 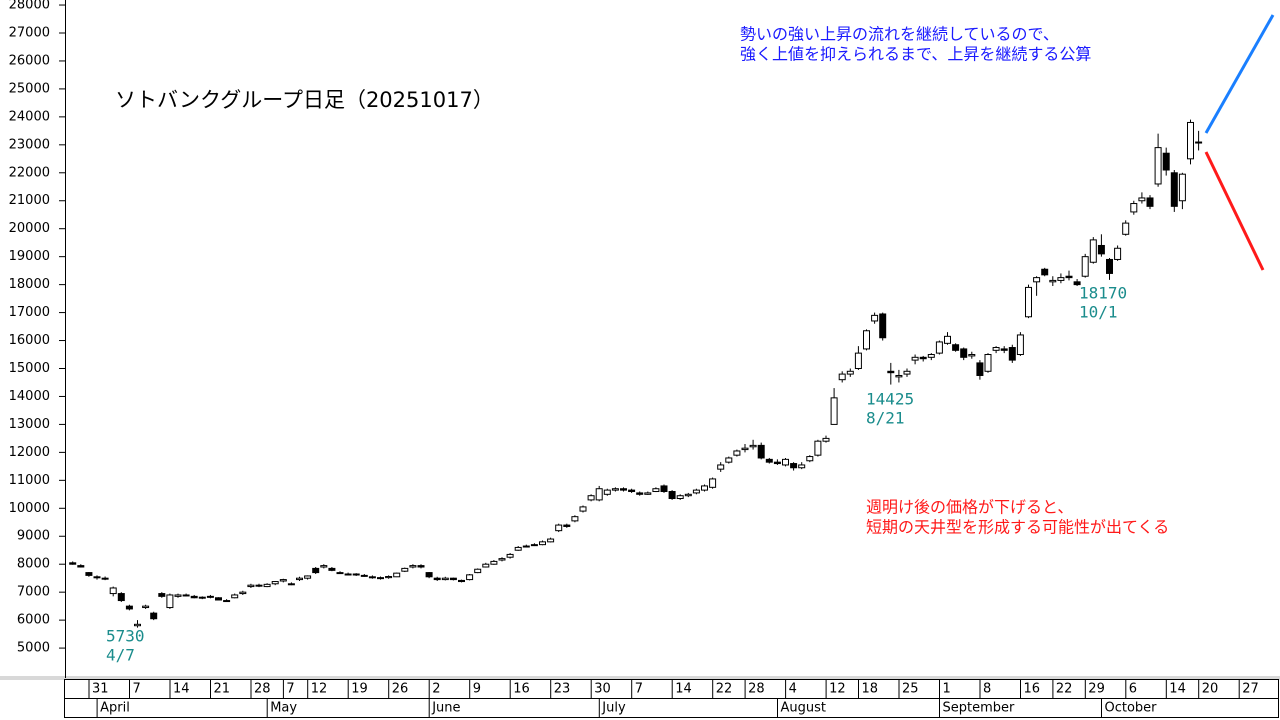 What do you see at coordinates (837, 689) in the screenshot?
I see `x-tick-label: 12` at bounding box center [837, 689].